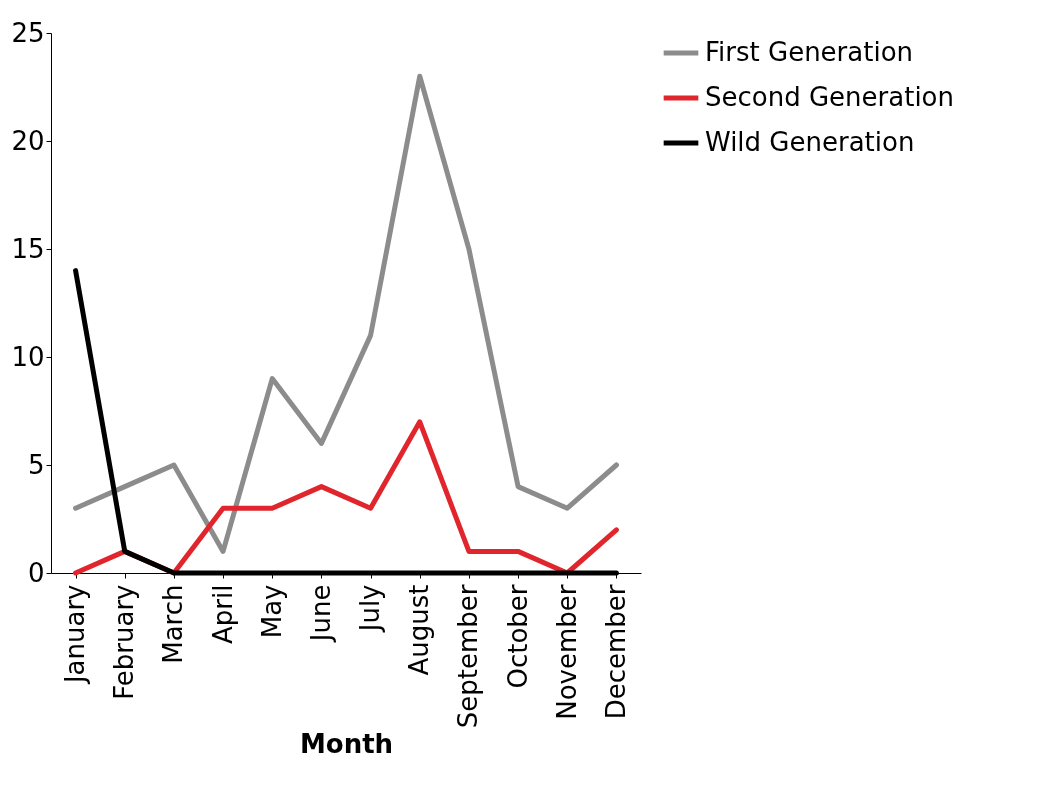 The image size is (1062, 803). I want to click on y-tick-label: 20, so click(28, 140).